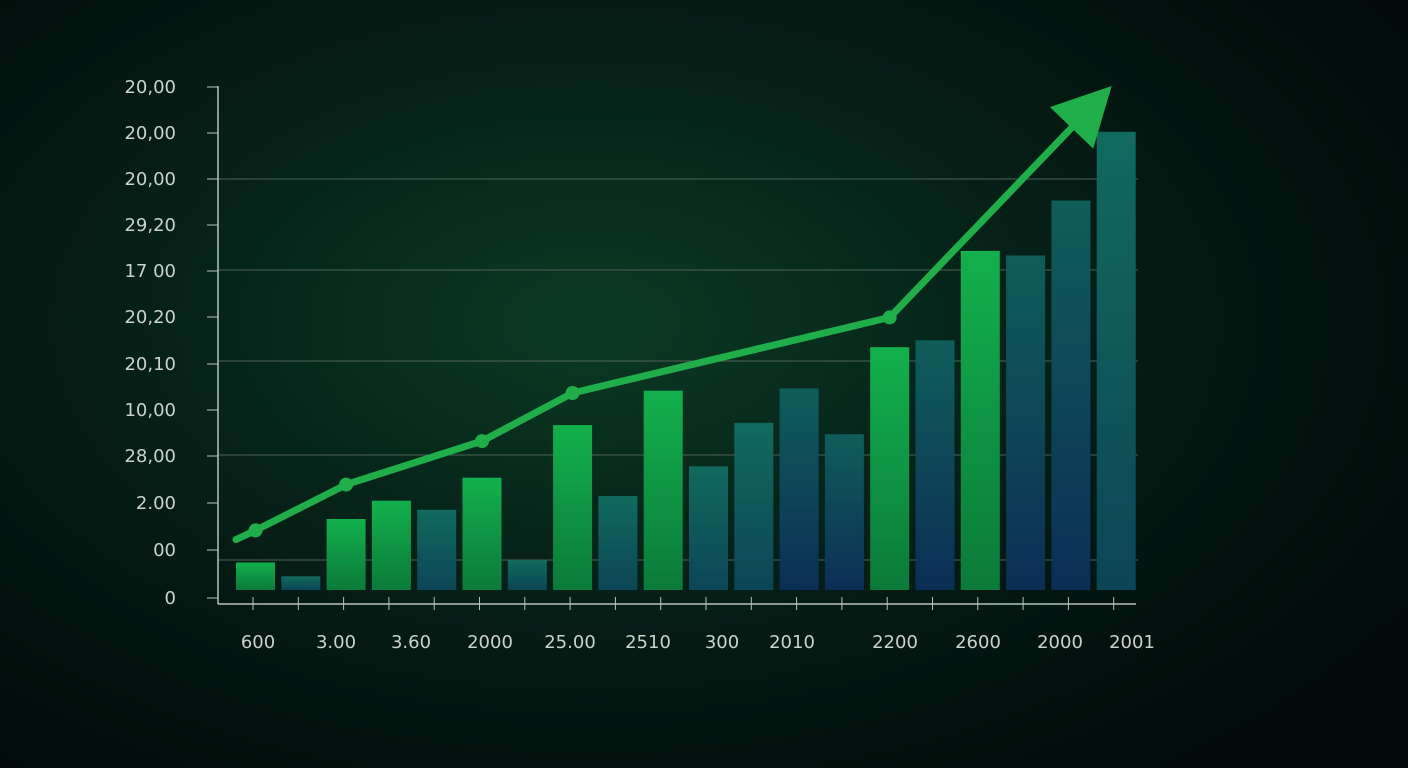 This screenshot has height=768, width=1408. What do you see at coordinates (411, 642) in the screenshot?
I see `x-tick-label-2: 3.60` at bounding box center [411, 642].